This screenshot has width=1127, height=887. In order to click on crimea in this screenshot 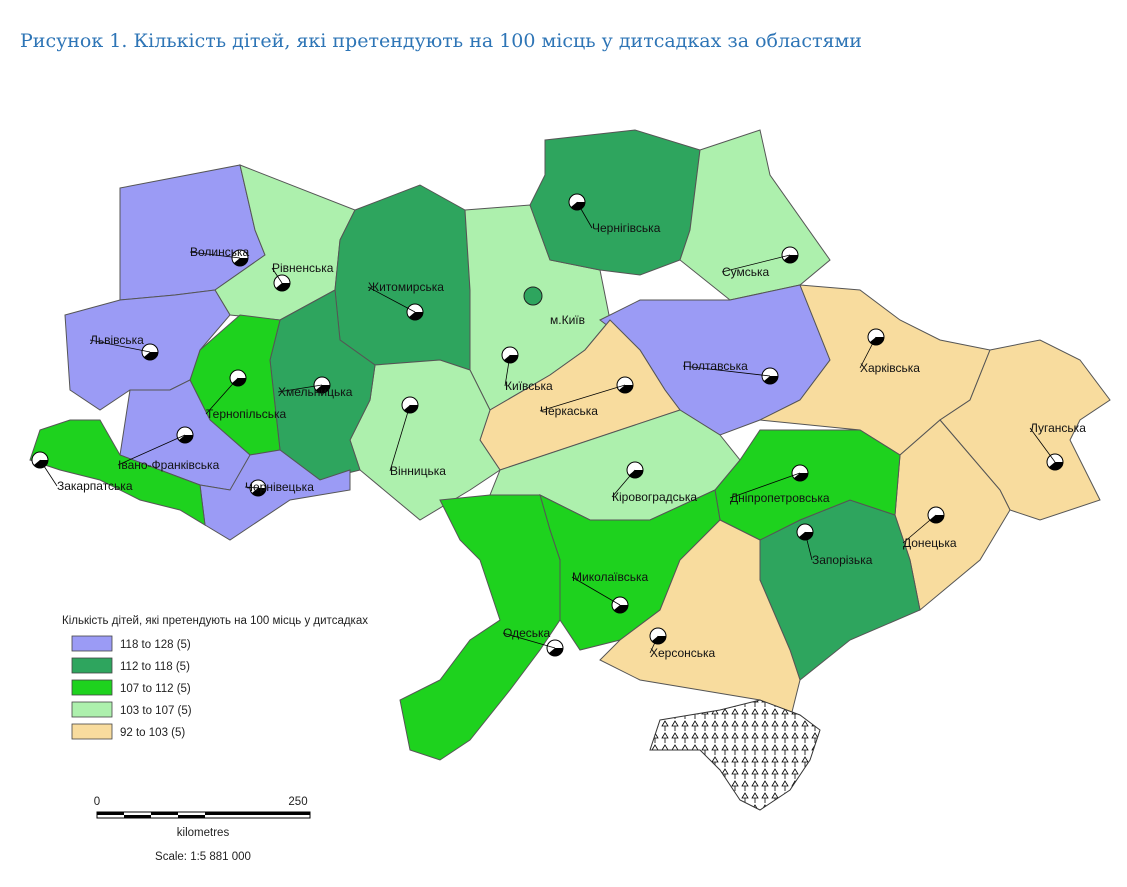, I will do `click(735, 755)`.